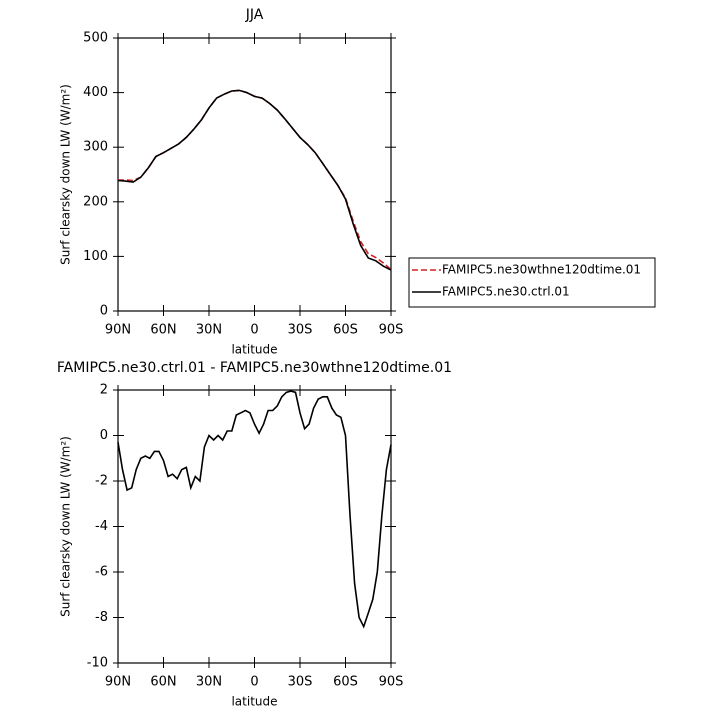 The height and width of the screenshot is (716, 704). What do you see at coordinates (101, 572) in the screenshot?
I see `y-tick-label: -6` at bounding box center [101, 572].